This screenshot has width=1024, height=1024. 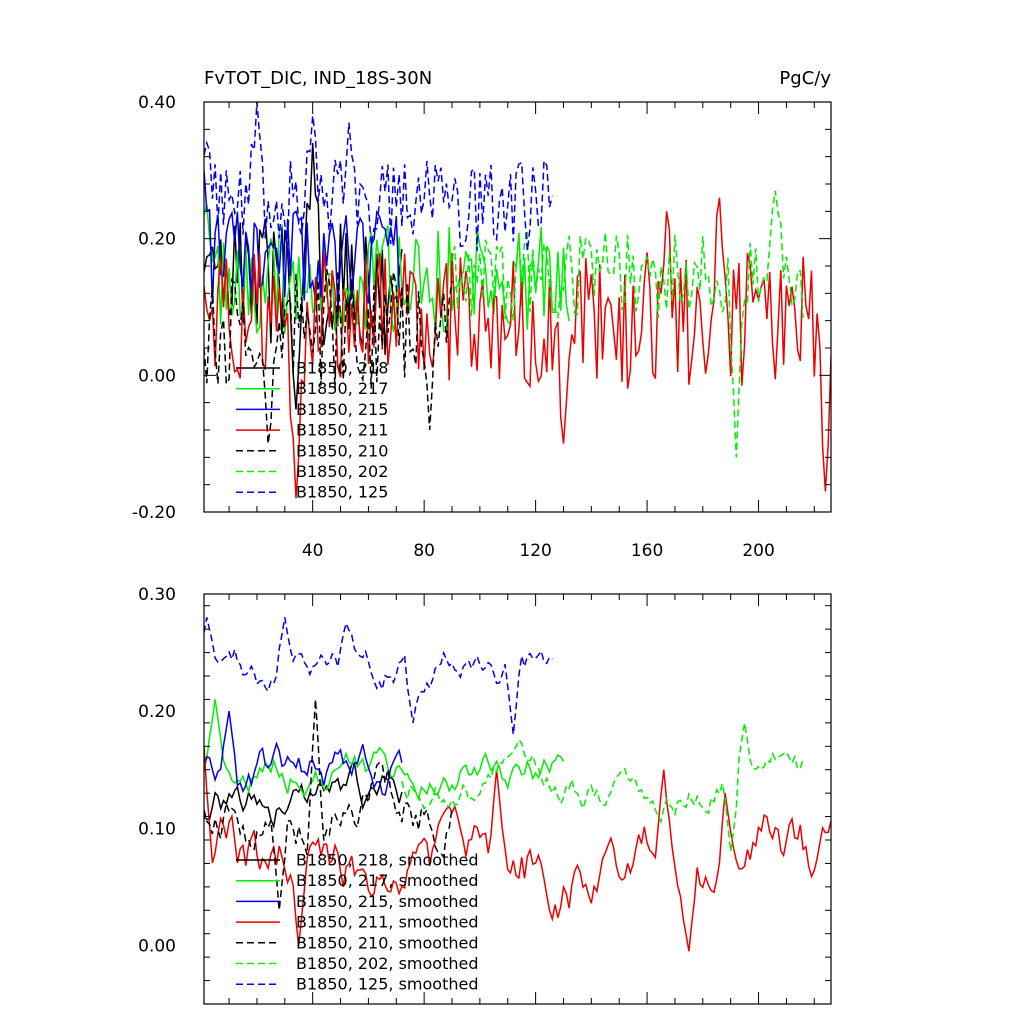 What do you see at coordinates (154, 513) in the screenshot?
I see `y-tick-label: -0.20` at bounding box center [154, 513].